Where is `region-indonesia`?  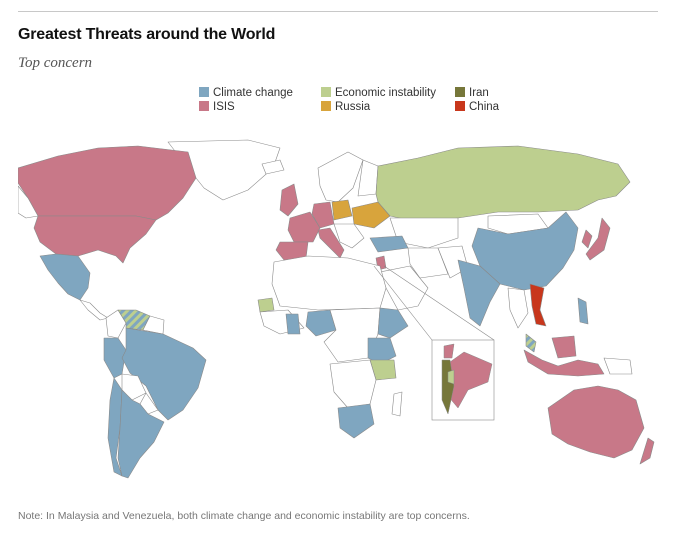
region-indonesia is located at coordinates (564, 363).